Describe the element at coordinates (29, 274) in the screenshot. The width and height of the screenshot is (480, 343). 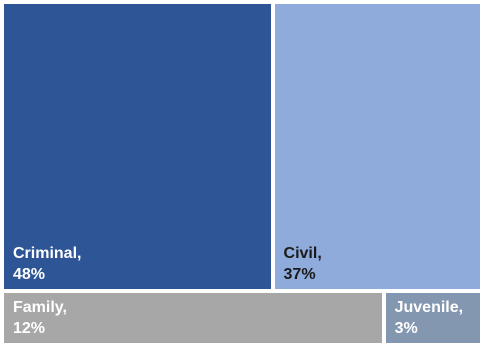
I see `tile-value-criminal: 48%` at that location.